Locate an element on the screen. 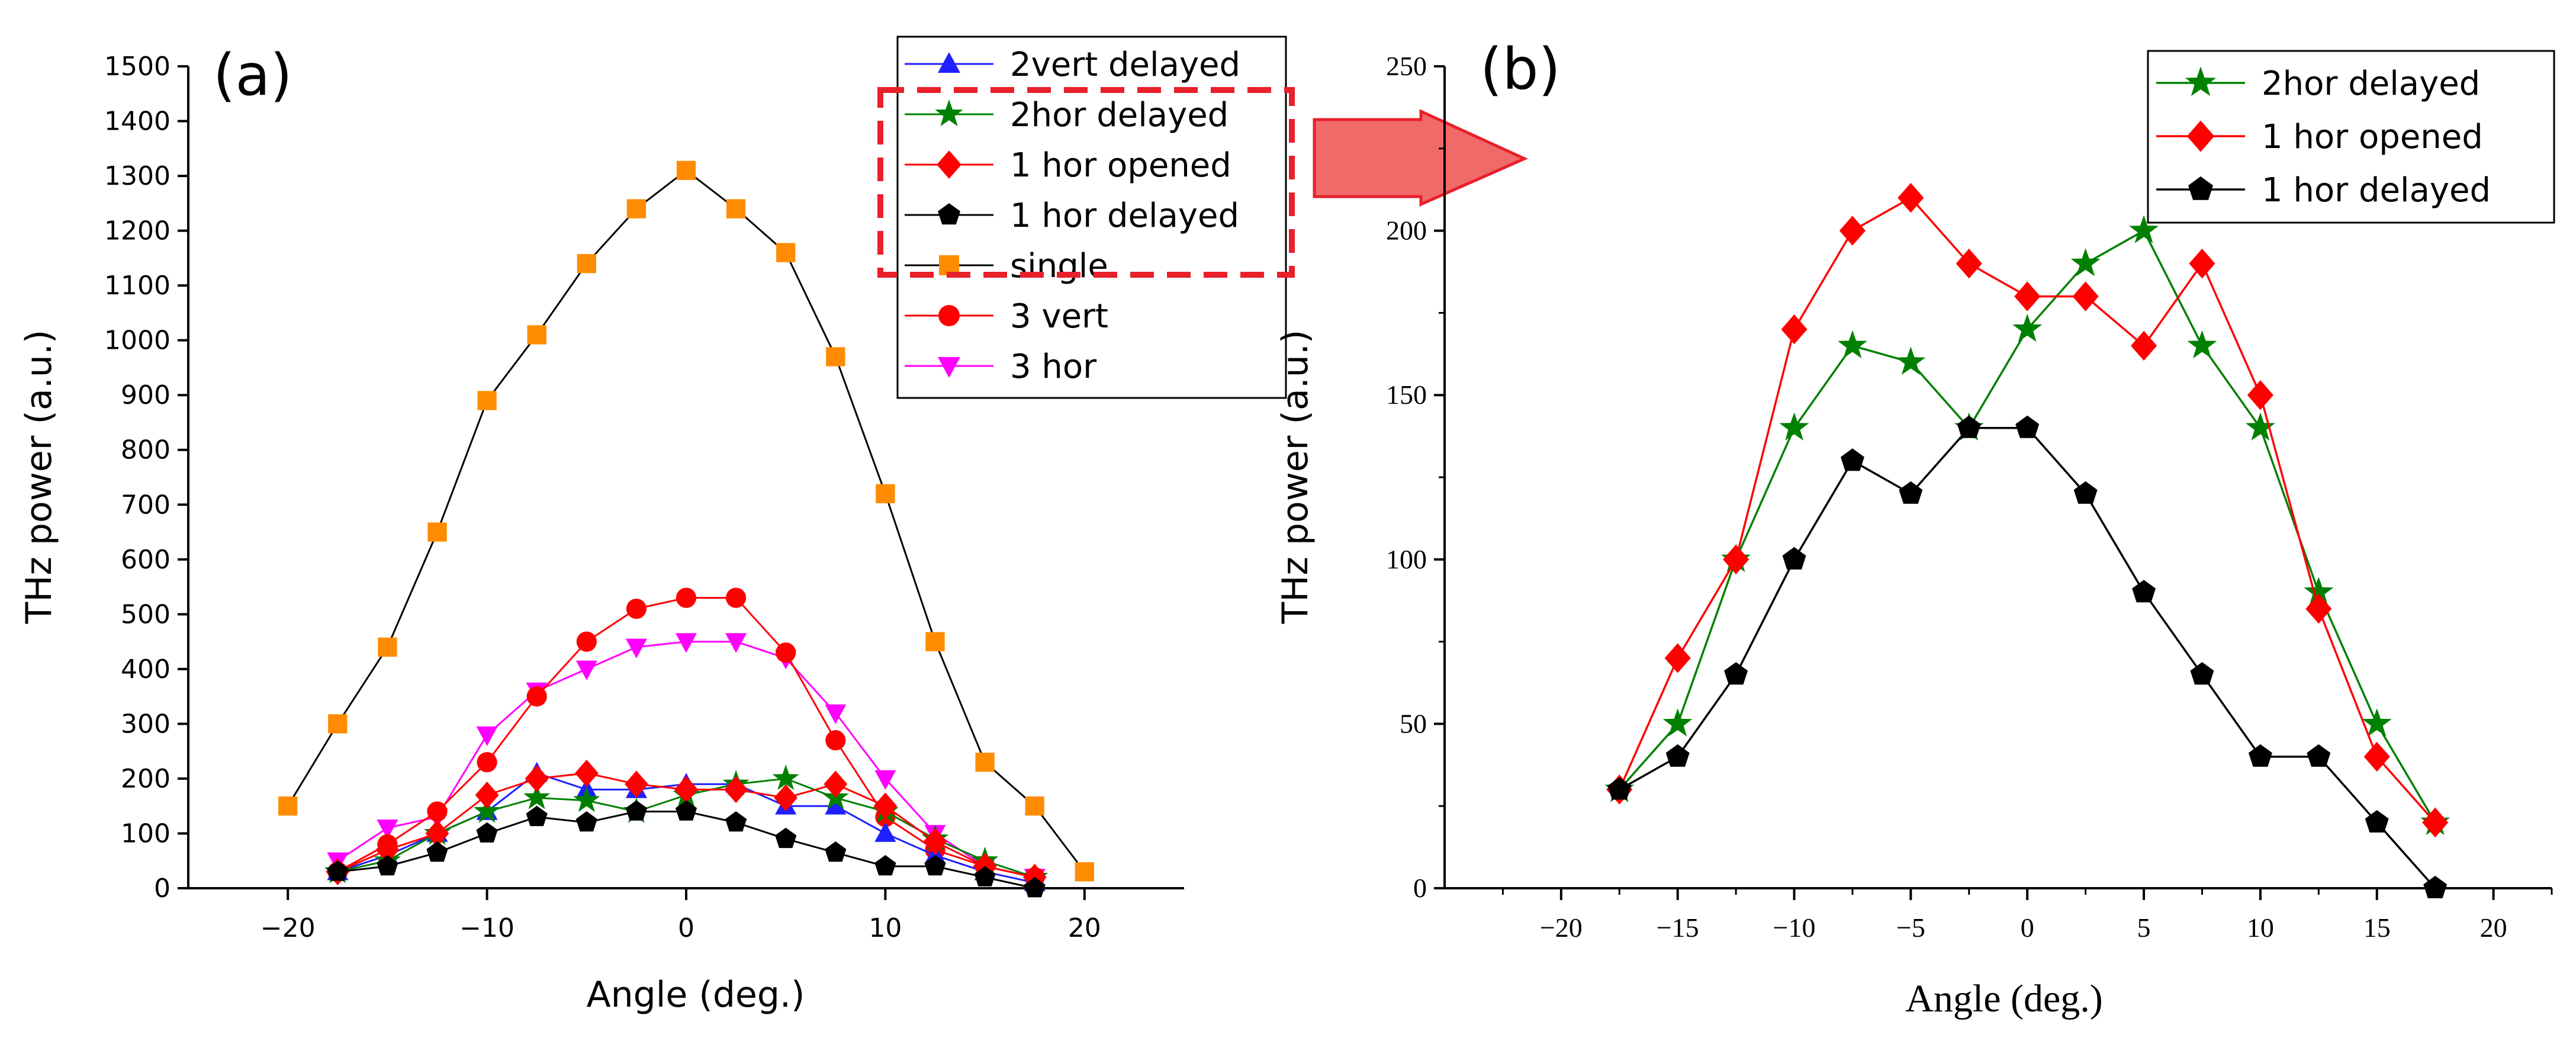  panel-a-x-axis-label: Angle (deg.) is located at coordinates (696, 995).